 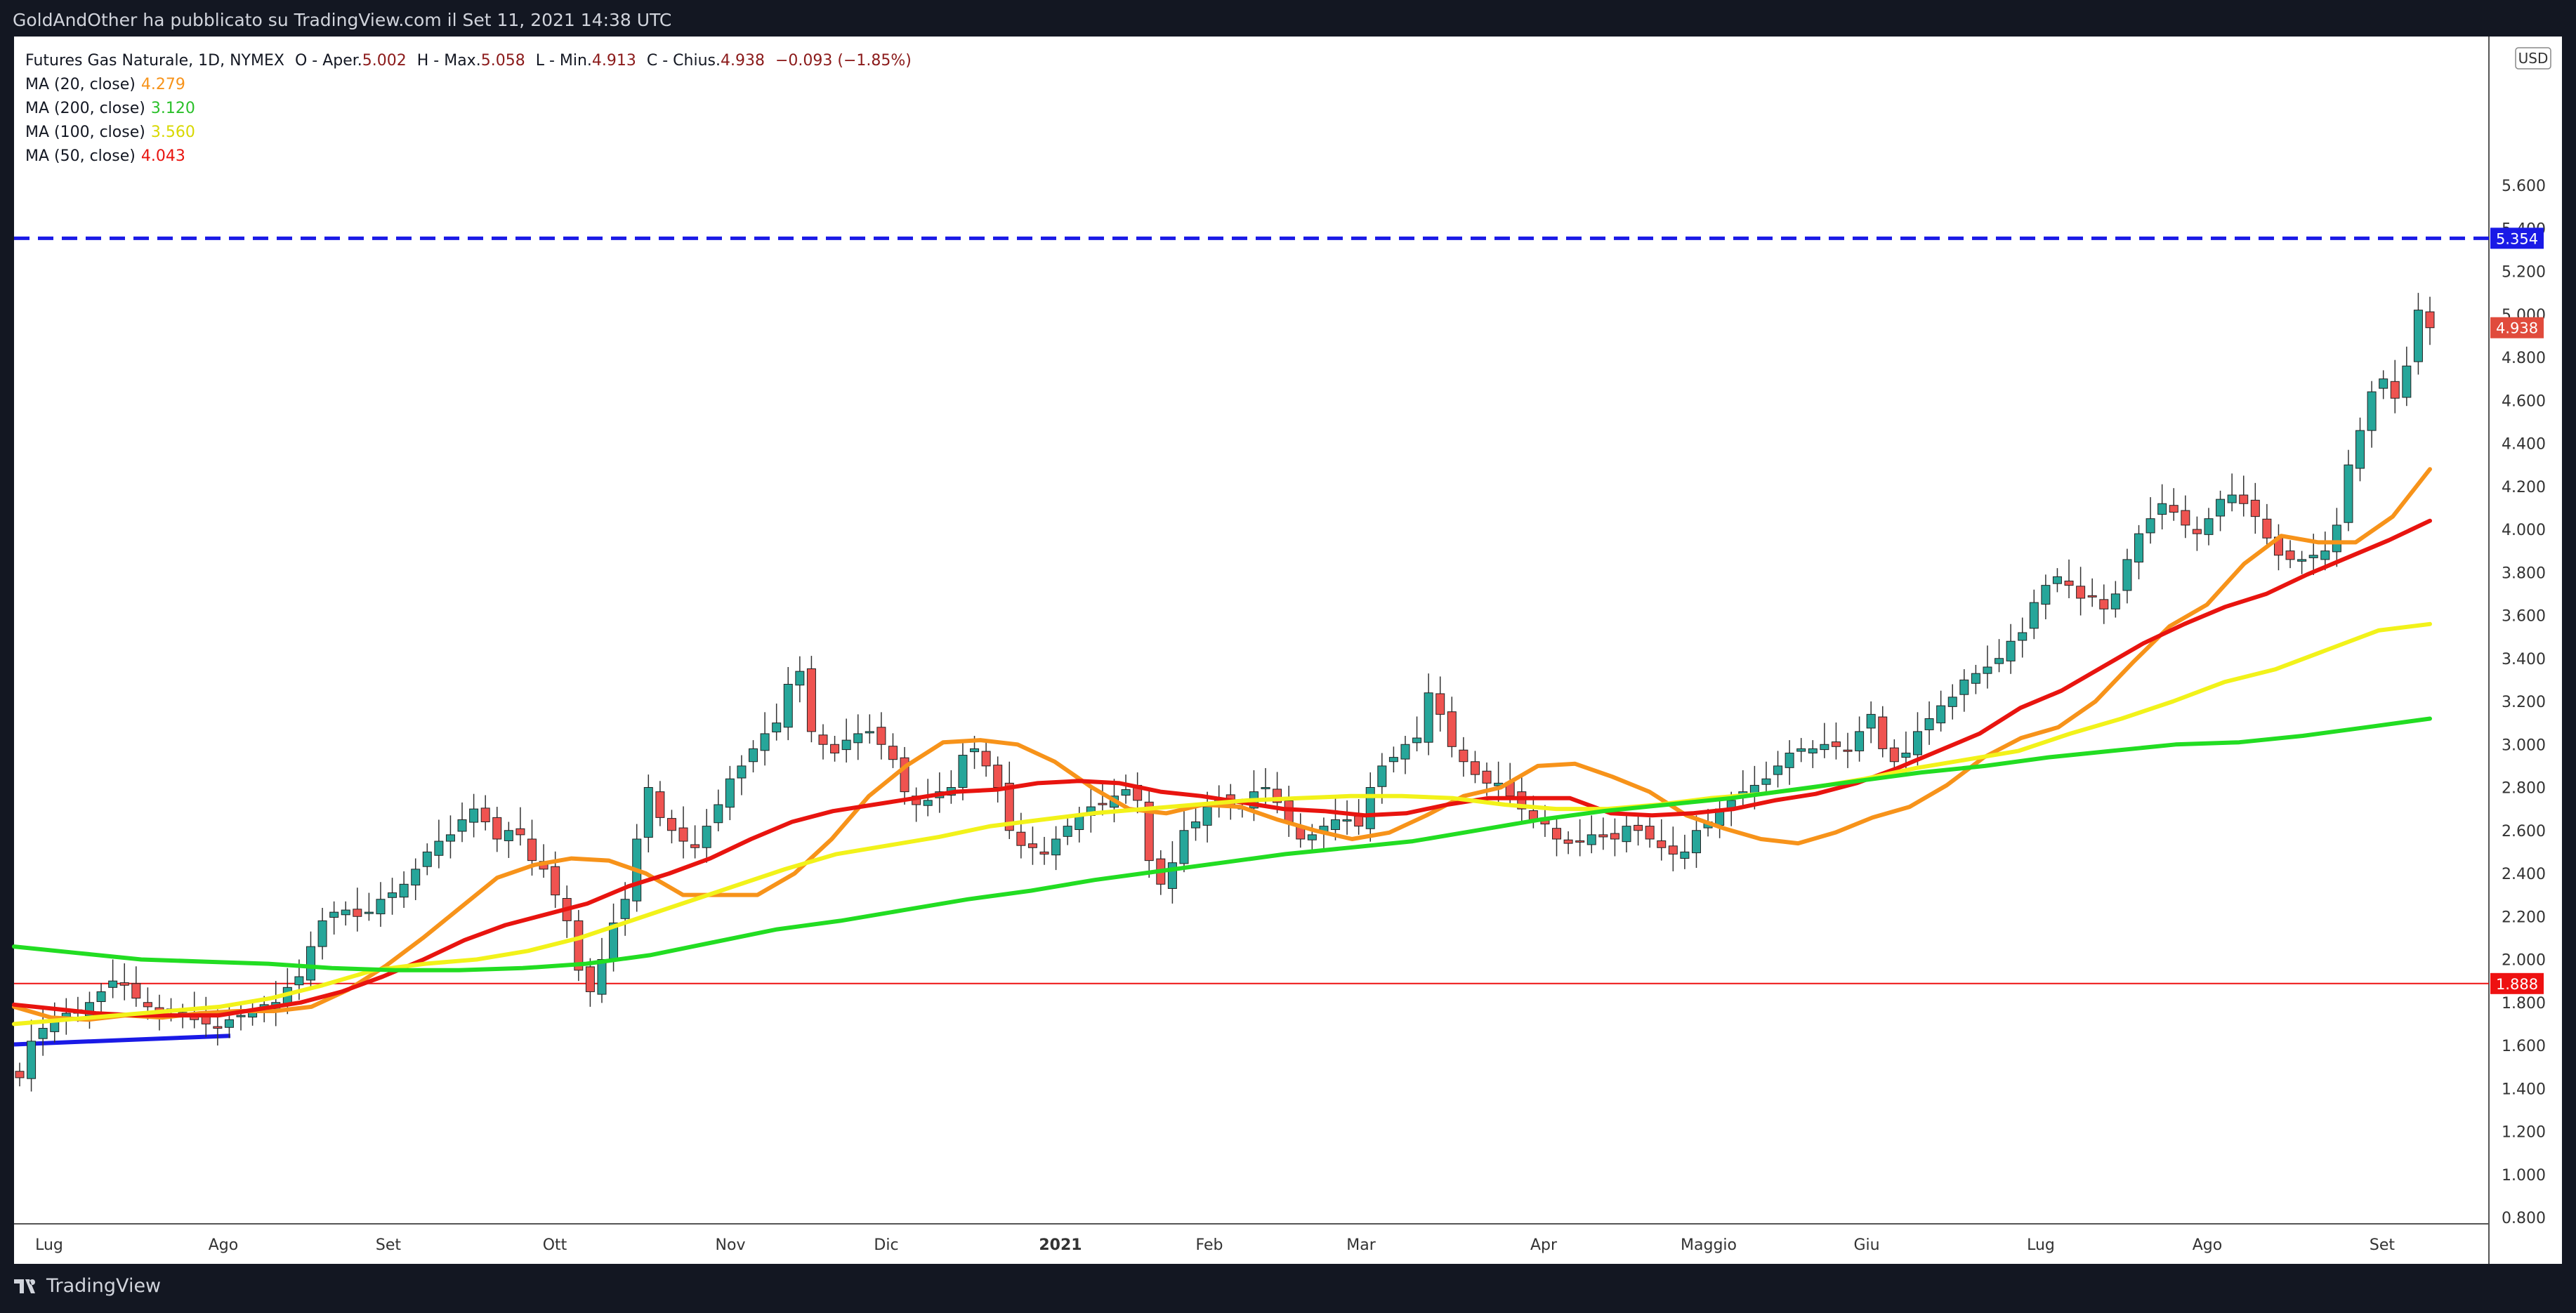 What do you see at coordinates (162, 156) in the screenshot?
I see `legend-ma-value: 4.043` at bounding box center [162, 156].